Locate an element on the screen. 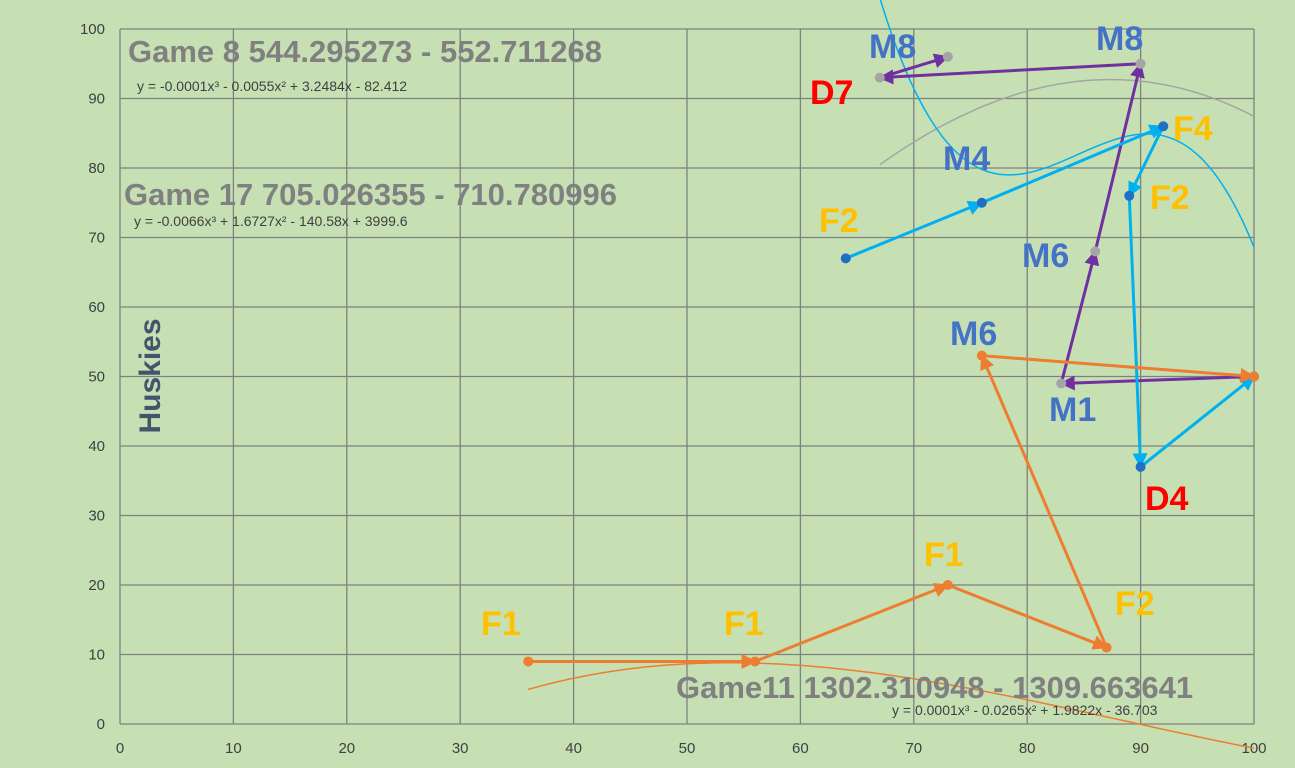  x-tick-label: 70 is located at coordinates (913, 748).